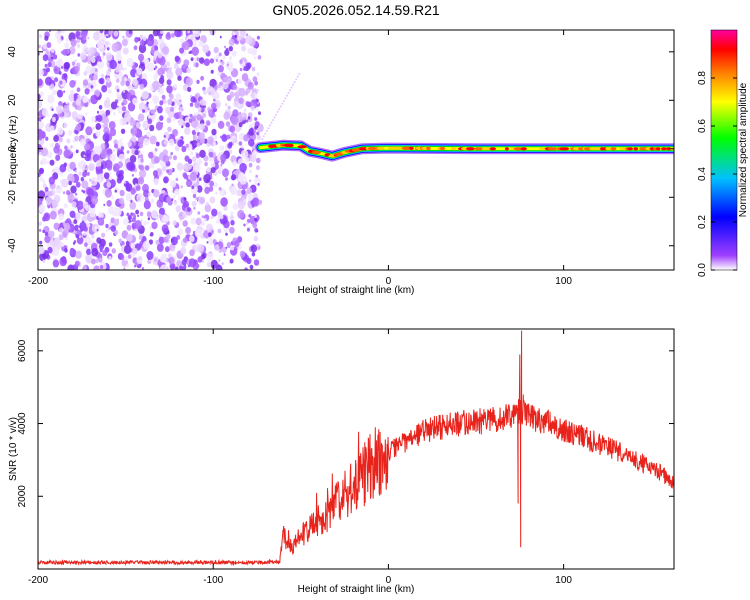 The width and height of the screenshot is (750, 600). Describe the element at coordinates (316, 152) in the screenshot. I see `signal-hotspot` at that location.